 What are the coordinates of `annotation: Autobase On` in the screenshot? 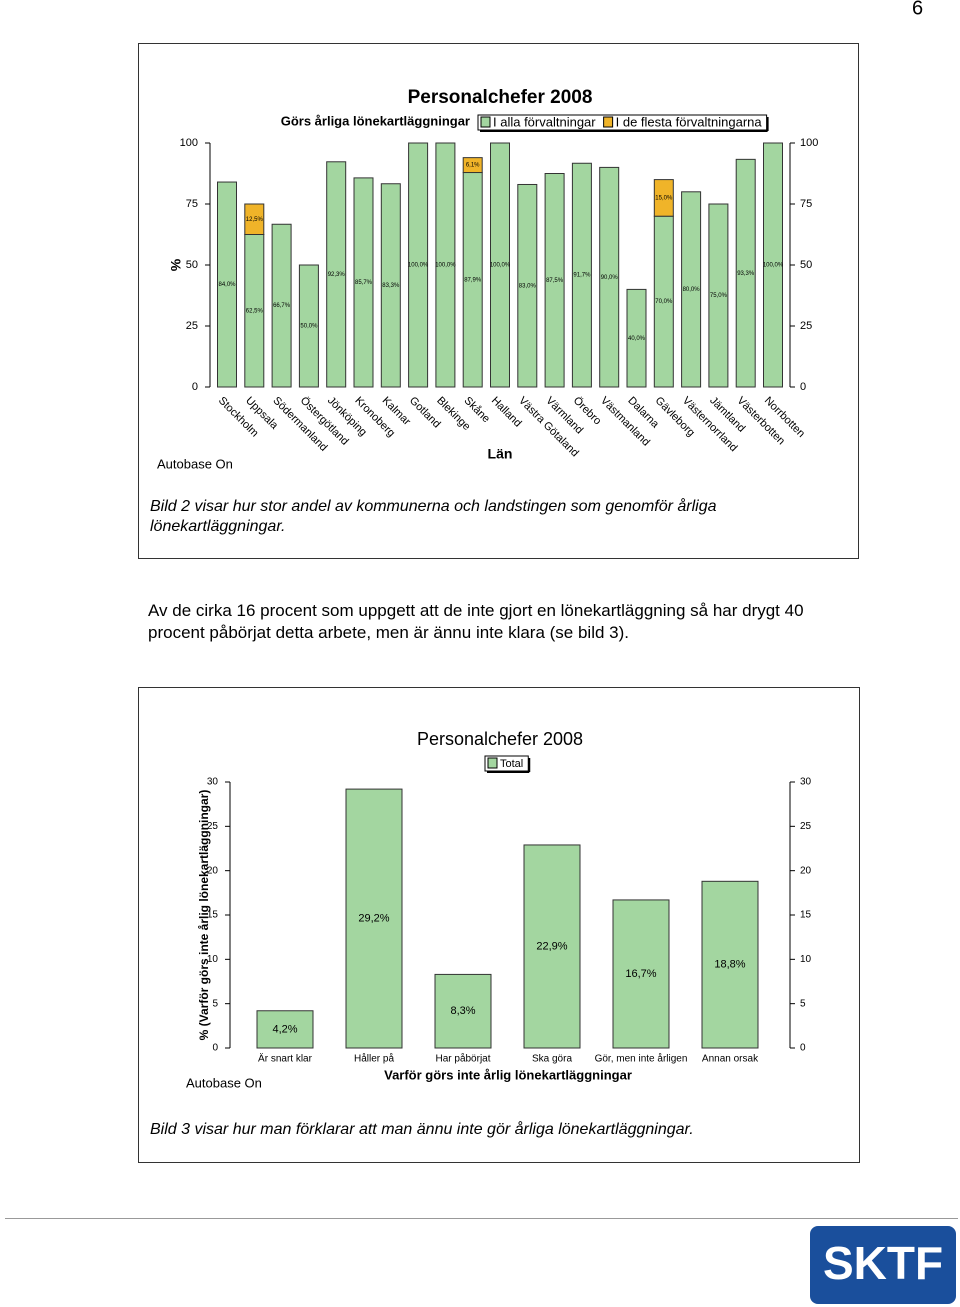 It's located at (224, 1082).